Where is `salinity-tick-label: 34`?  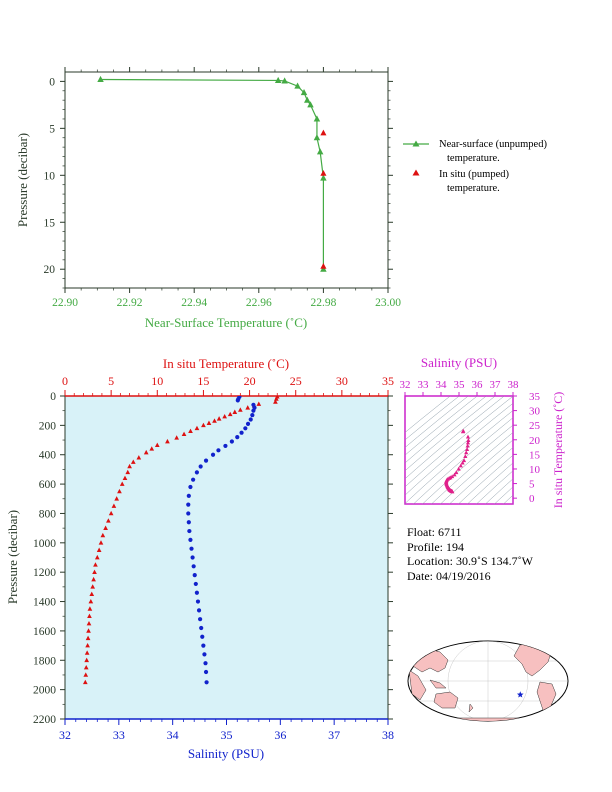
salinity-tick-label: 34 is located at coordinates (173, 735).